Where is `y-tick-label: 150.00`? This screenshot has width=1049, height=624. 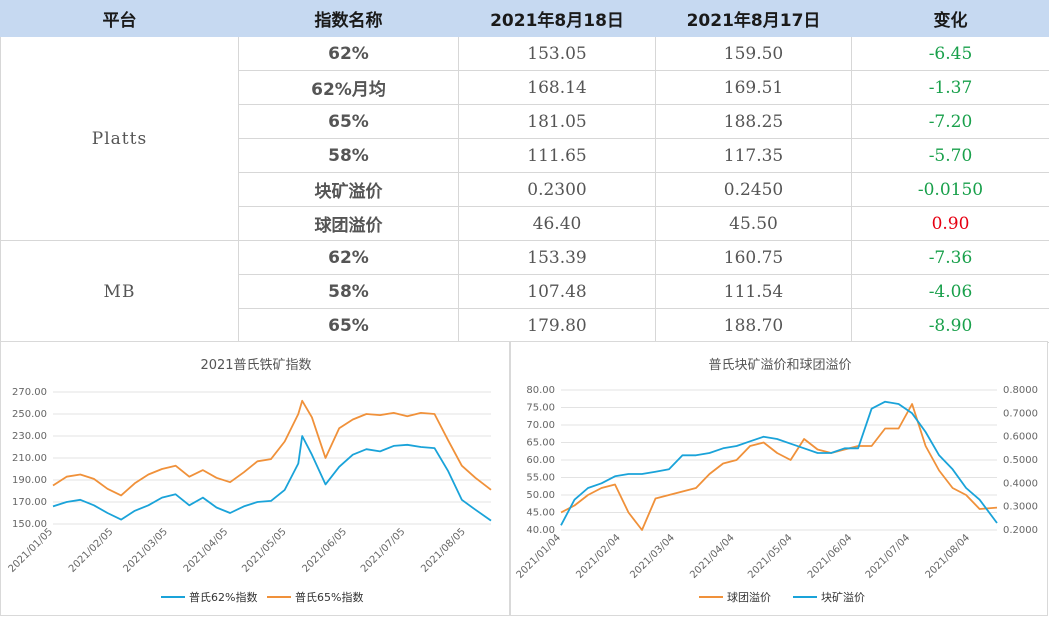 y-tick-label: 150.00 is located at coordinates (29, 524).